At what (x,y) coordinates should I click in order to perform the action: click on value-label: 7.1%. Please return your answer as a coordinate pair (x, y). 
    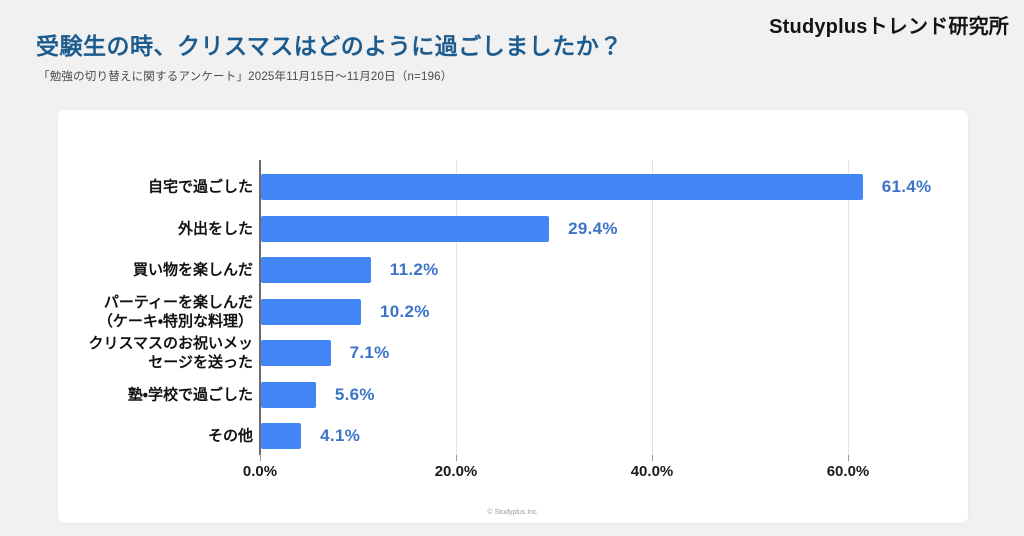
    Looking at the image, I should click on (369, 352).